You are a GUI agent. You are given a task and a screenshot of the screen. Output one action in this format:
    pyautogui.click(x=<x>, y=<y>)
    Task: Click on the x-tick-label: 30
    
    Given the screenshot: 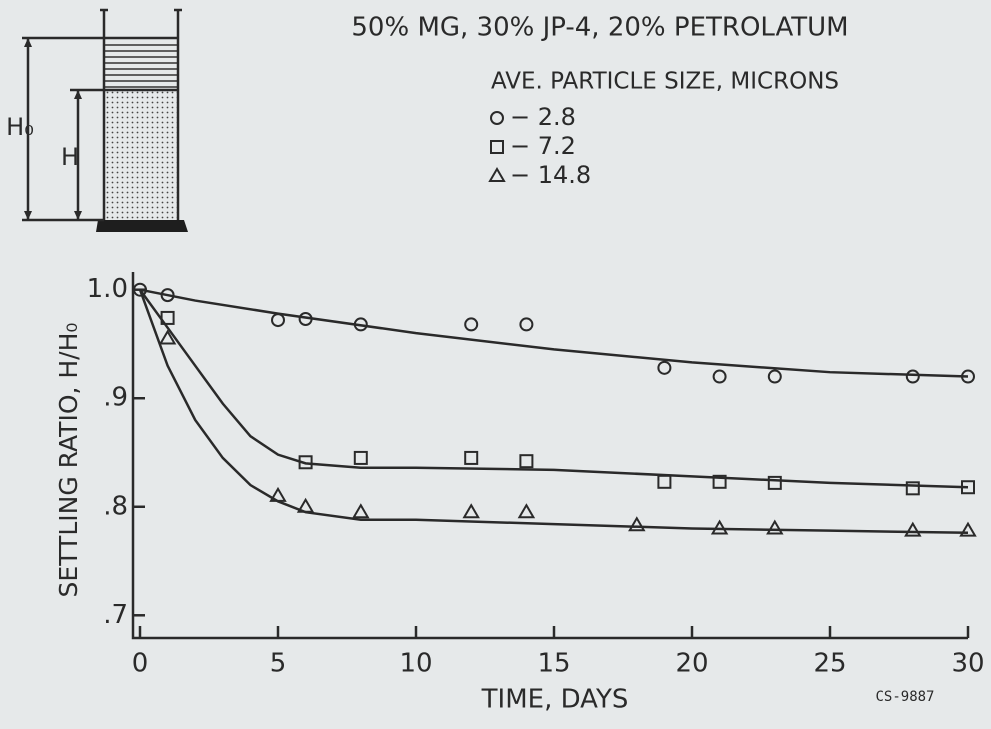 What is the action you would take?
    pyautogui.click(x=967, y=664)
    